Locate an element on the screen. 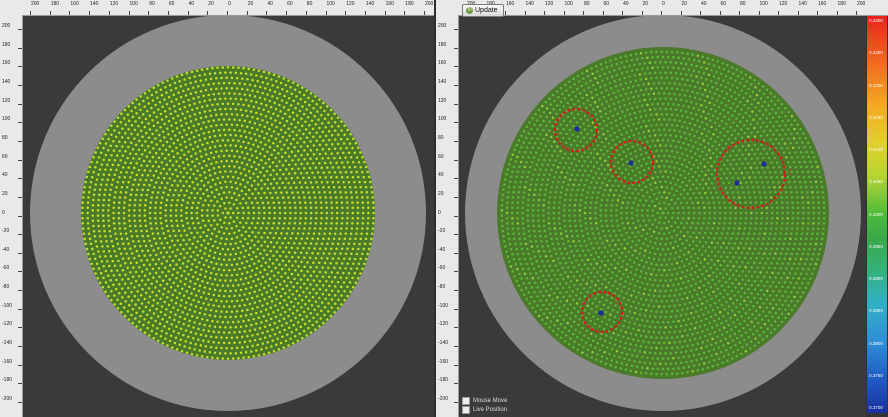 The width and height of the screenshot is (888, 417). update-button: ↻ Update is located at coordinates (483, 10).